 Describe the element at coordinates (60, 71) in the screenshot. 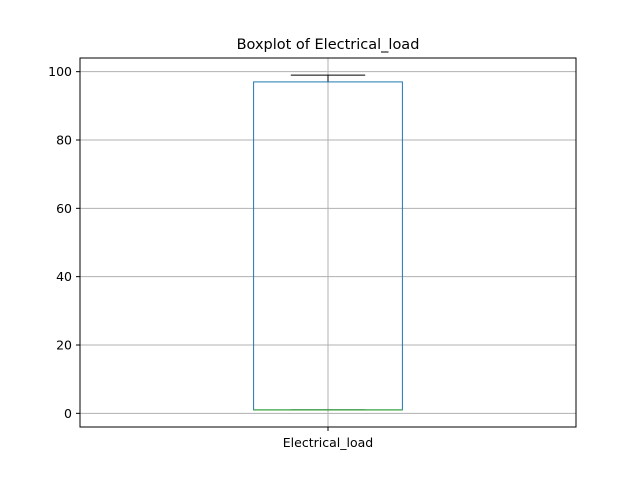

I see `y-tick-label: 100` at that location.